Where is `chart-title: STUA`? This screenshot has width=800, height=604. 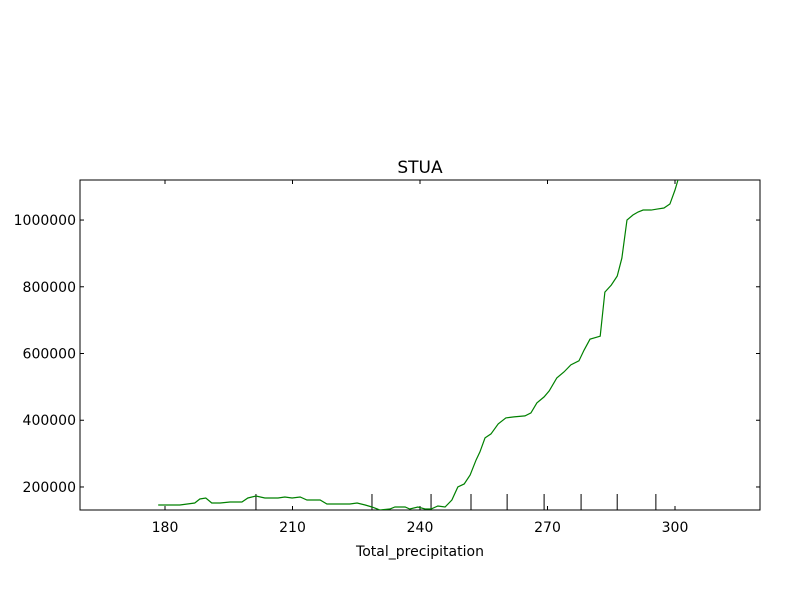
chart-title: STUA is located at coordinates (420, 168).